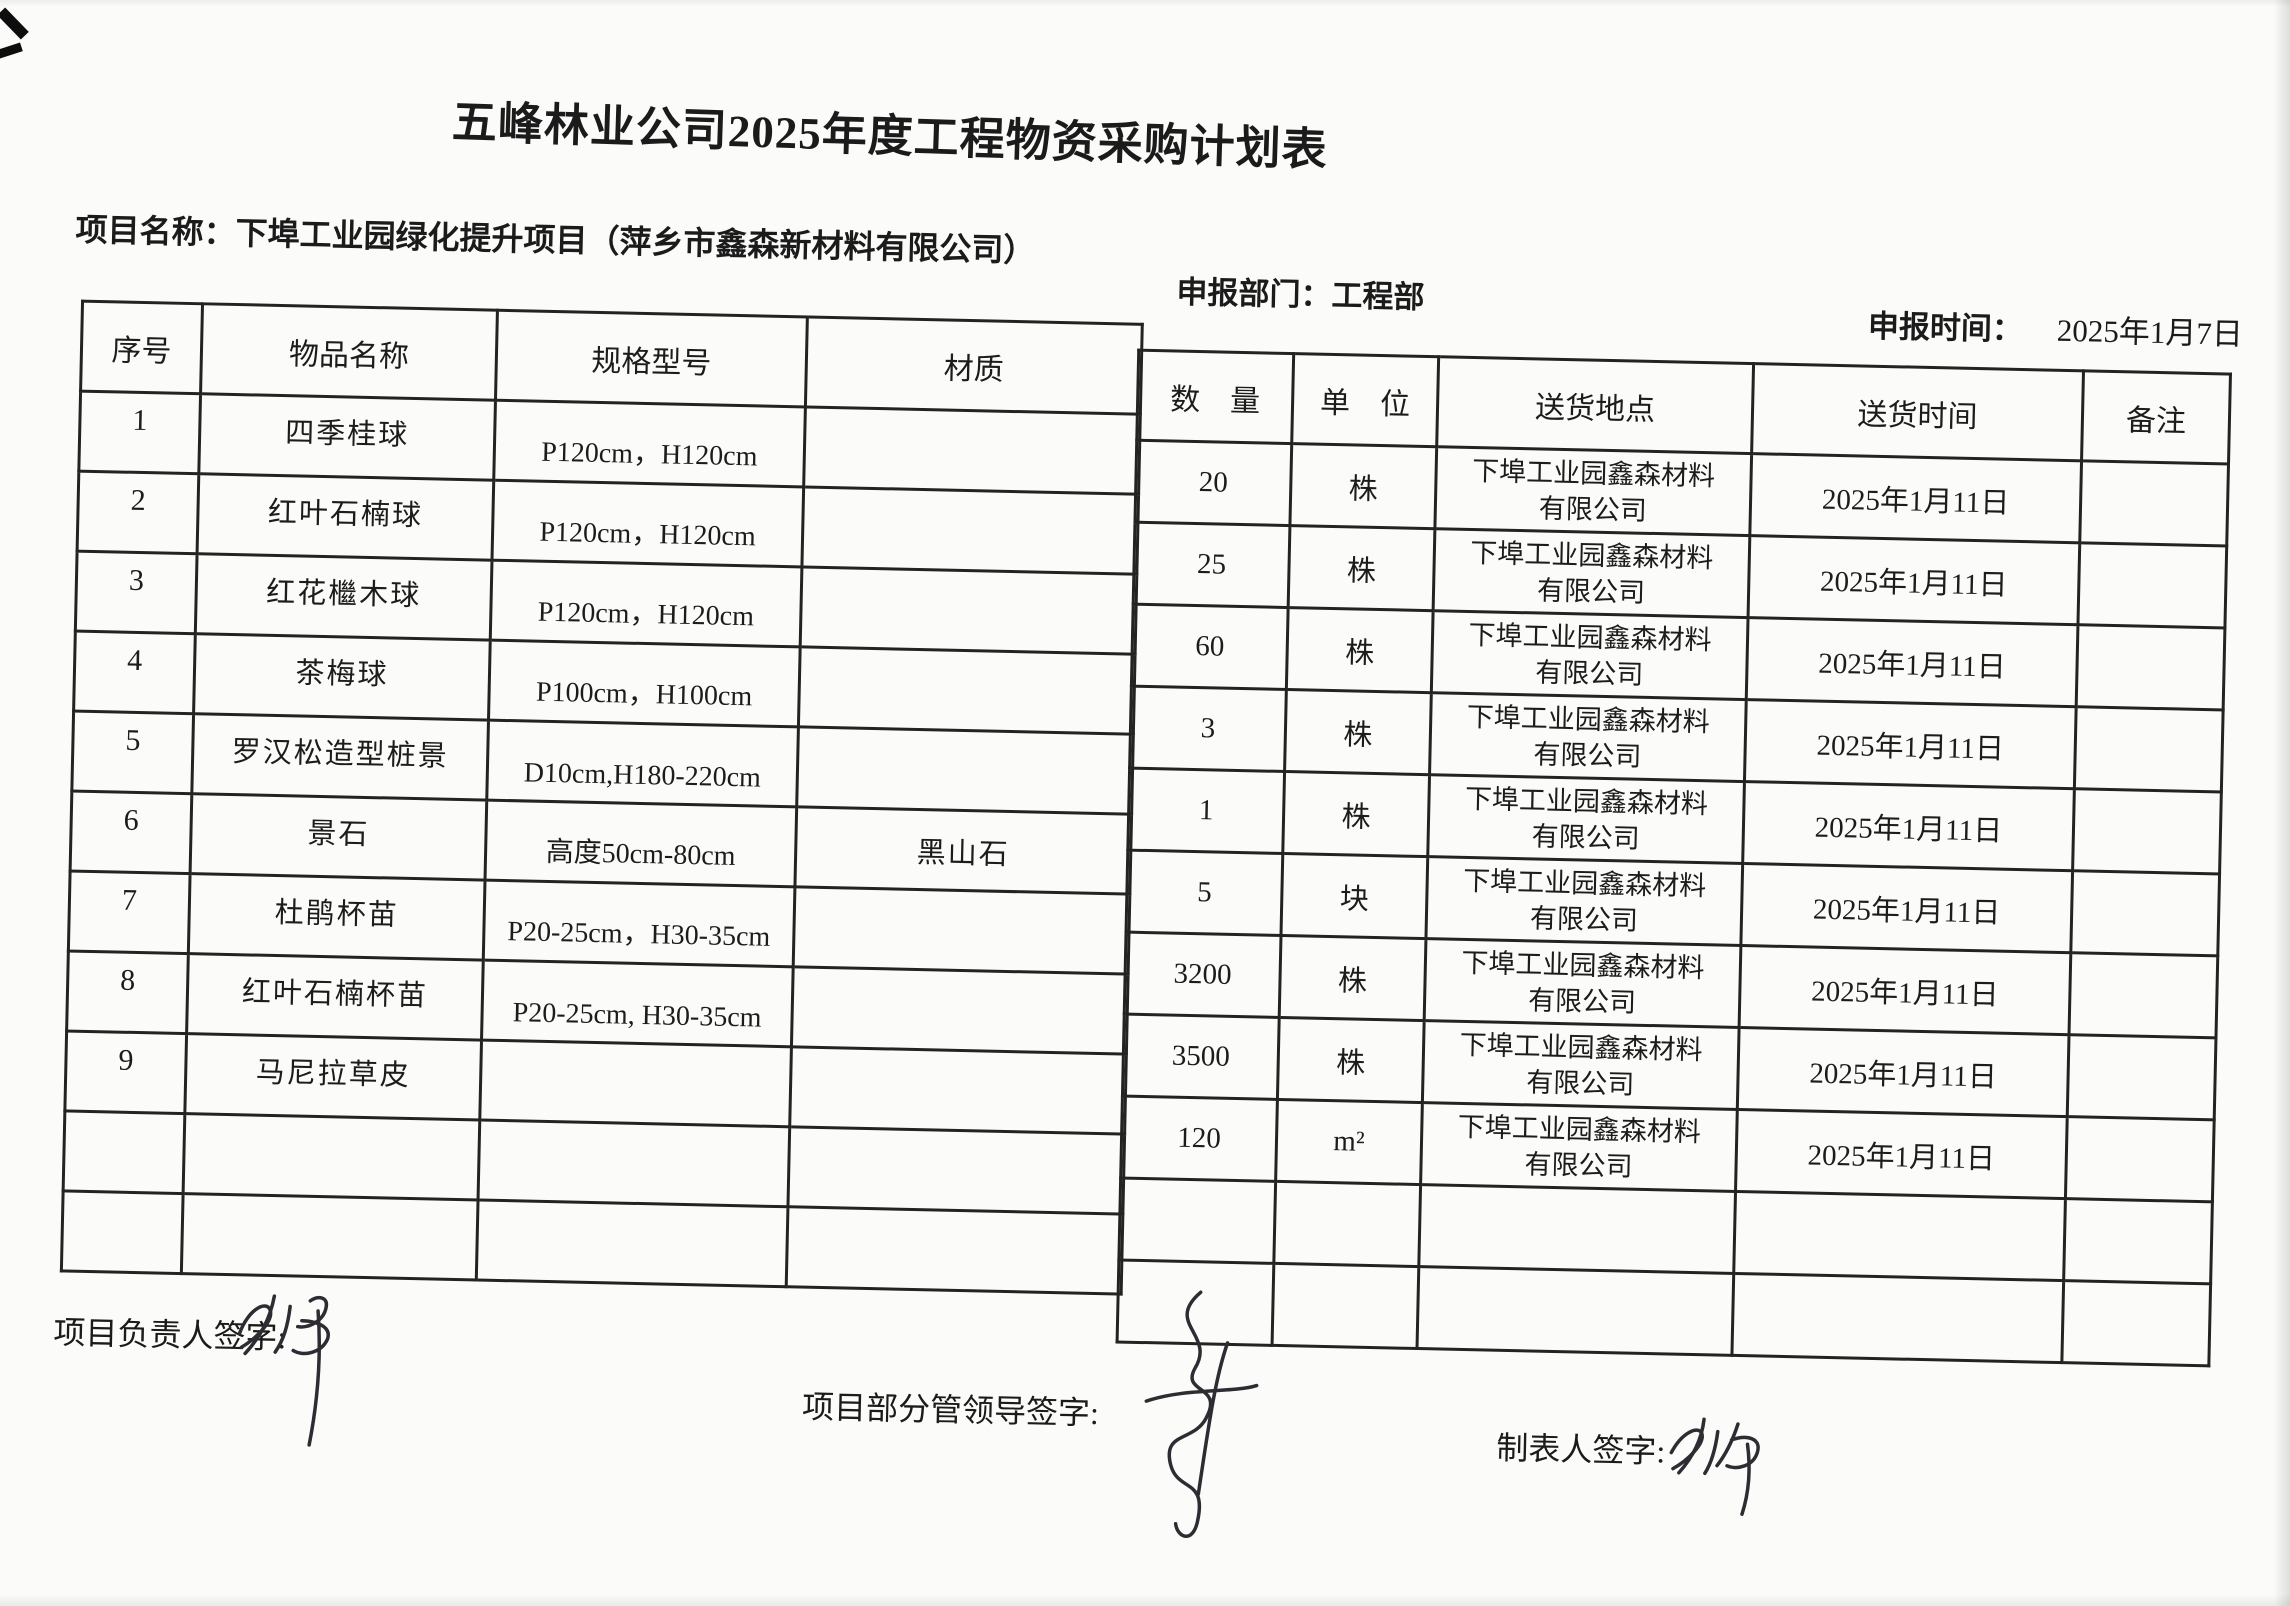 The height and width of the screenshot is (1606, 2290). What do you see at coordinates (974, 365) in the screenshot?
I see `header-material: 材质` at bounding box center [974, 365].